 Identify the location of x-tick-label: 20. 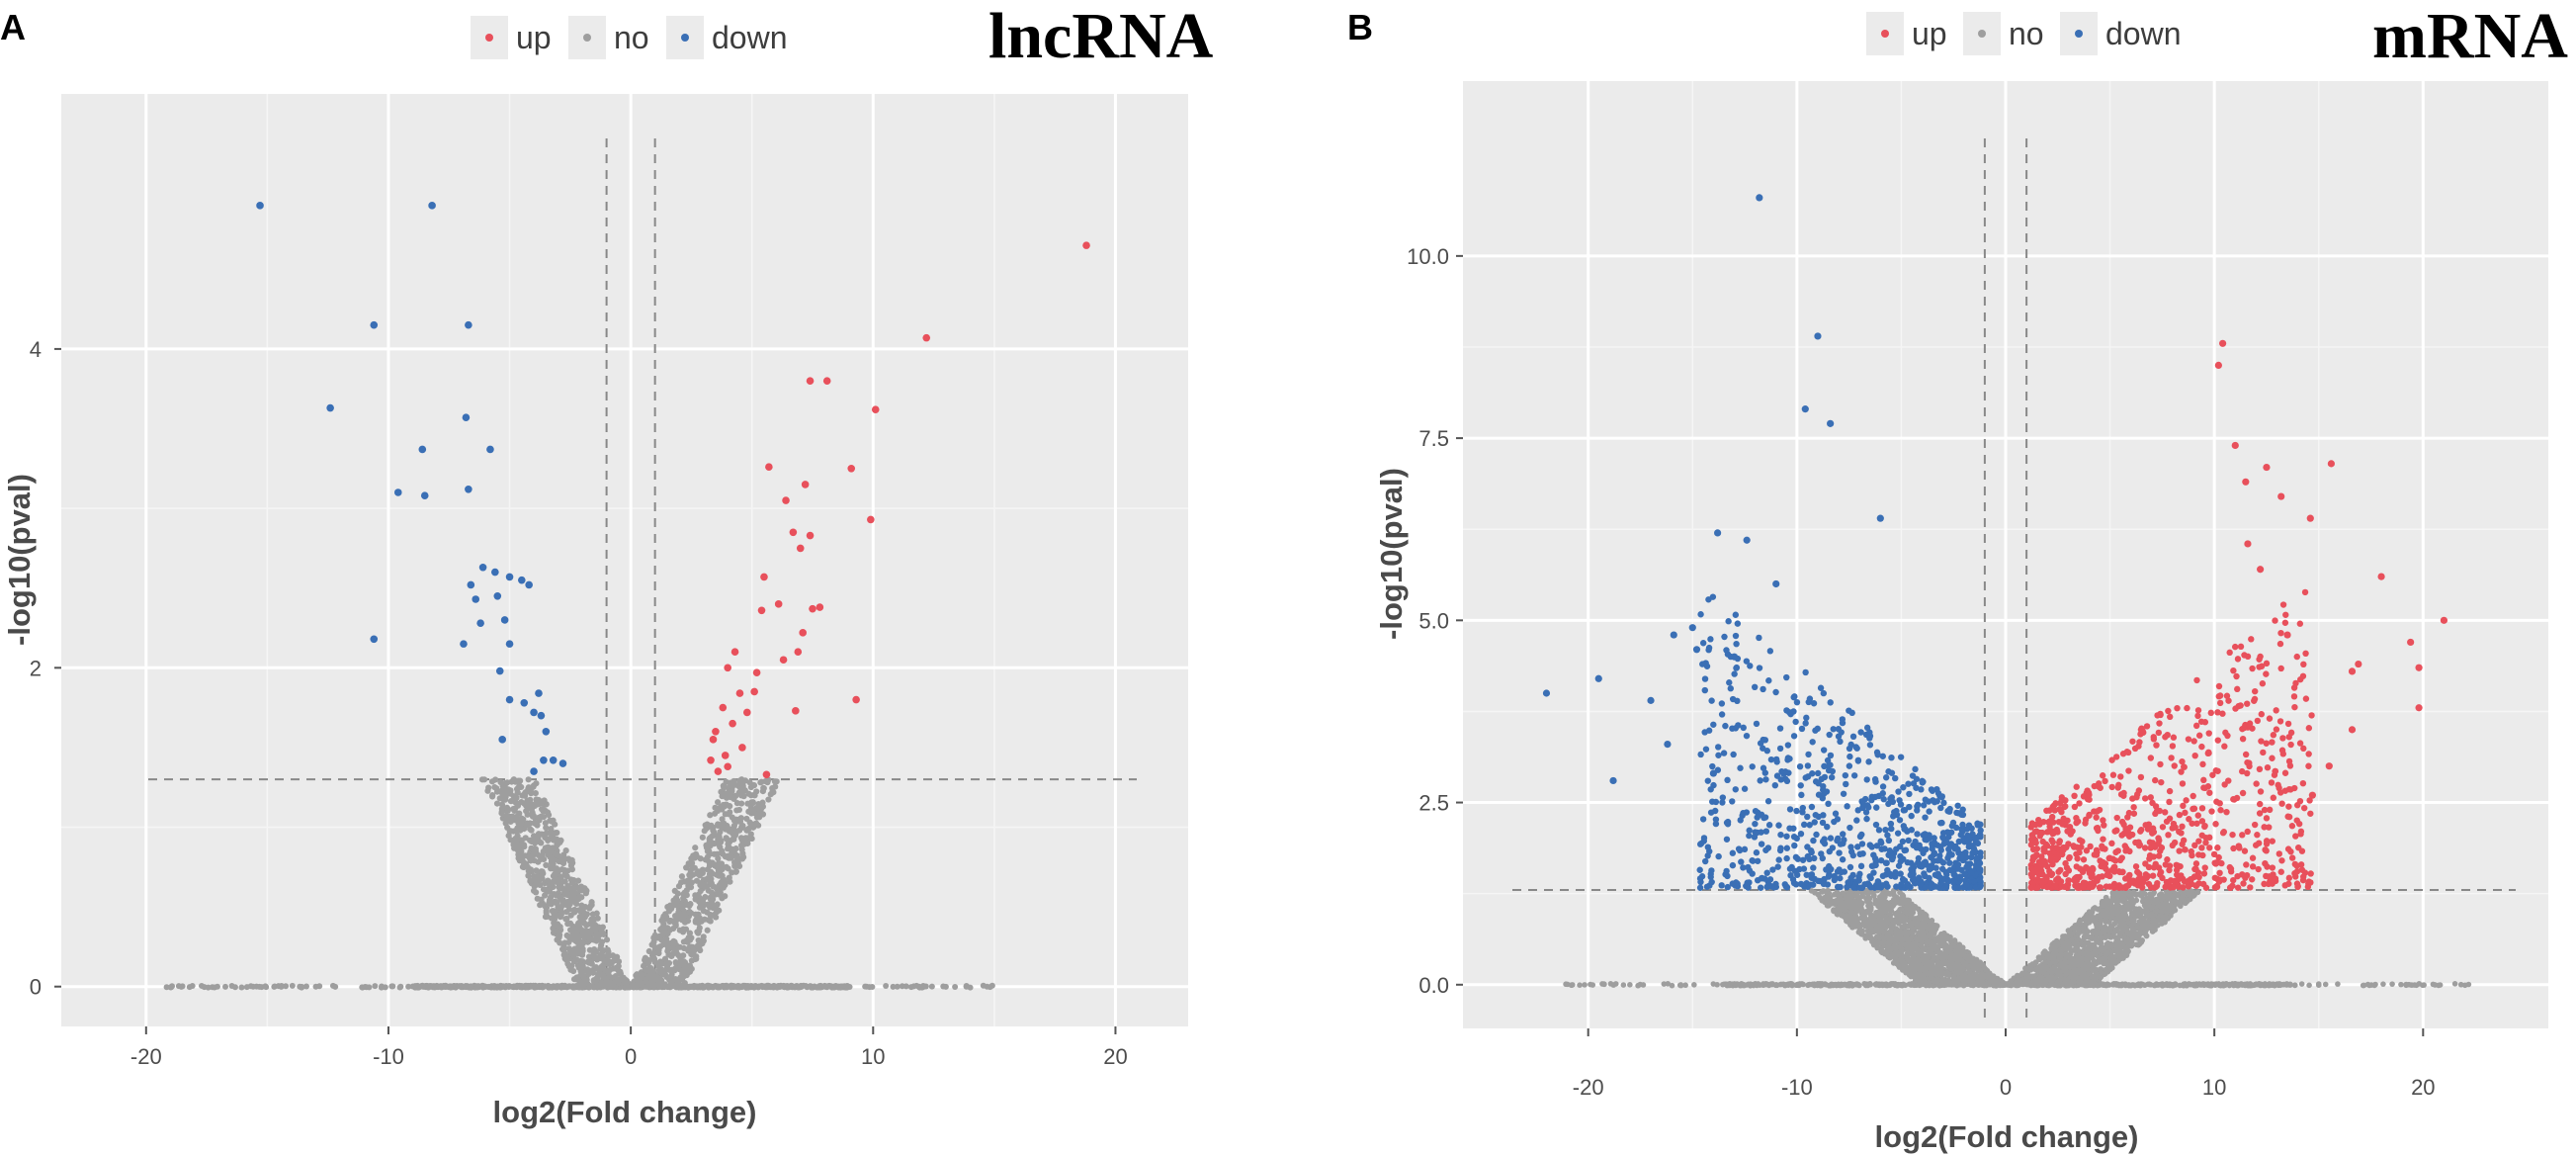
(1115, 1056).